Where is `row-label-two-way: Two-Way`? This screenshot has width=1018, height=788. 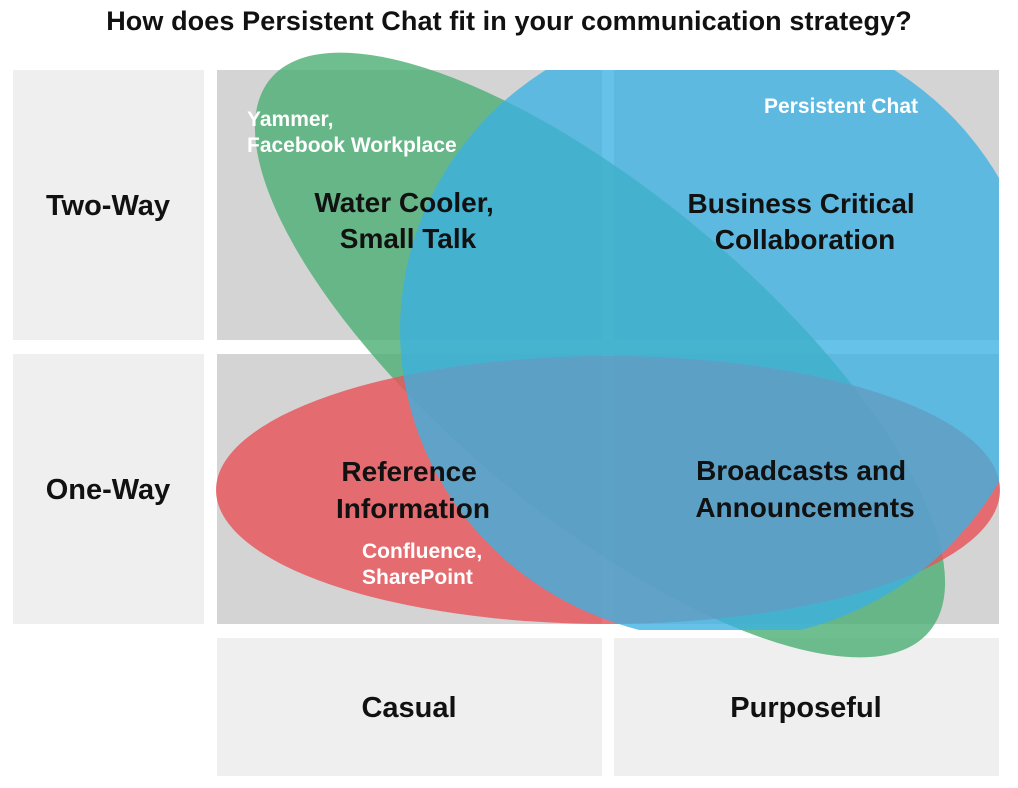 row-label-two-way: Two-Way is located at coordinates (108, 206).